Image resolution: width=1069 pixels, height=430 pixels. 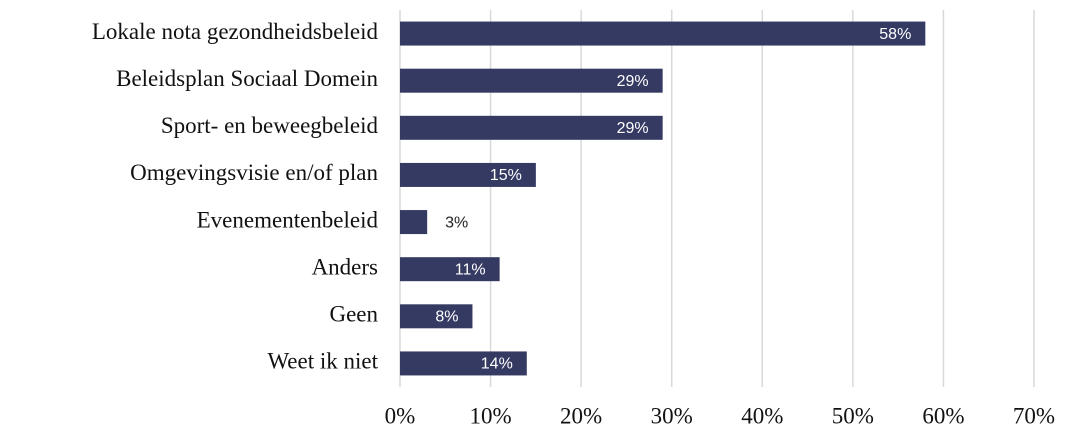 I want to click on y-tick-label: Weet ik niet, so click(x=322, y=361).